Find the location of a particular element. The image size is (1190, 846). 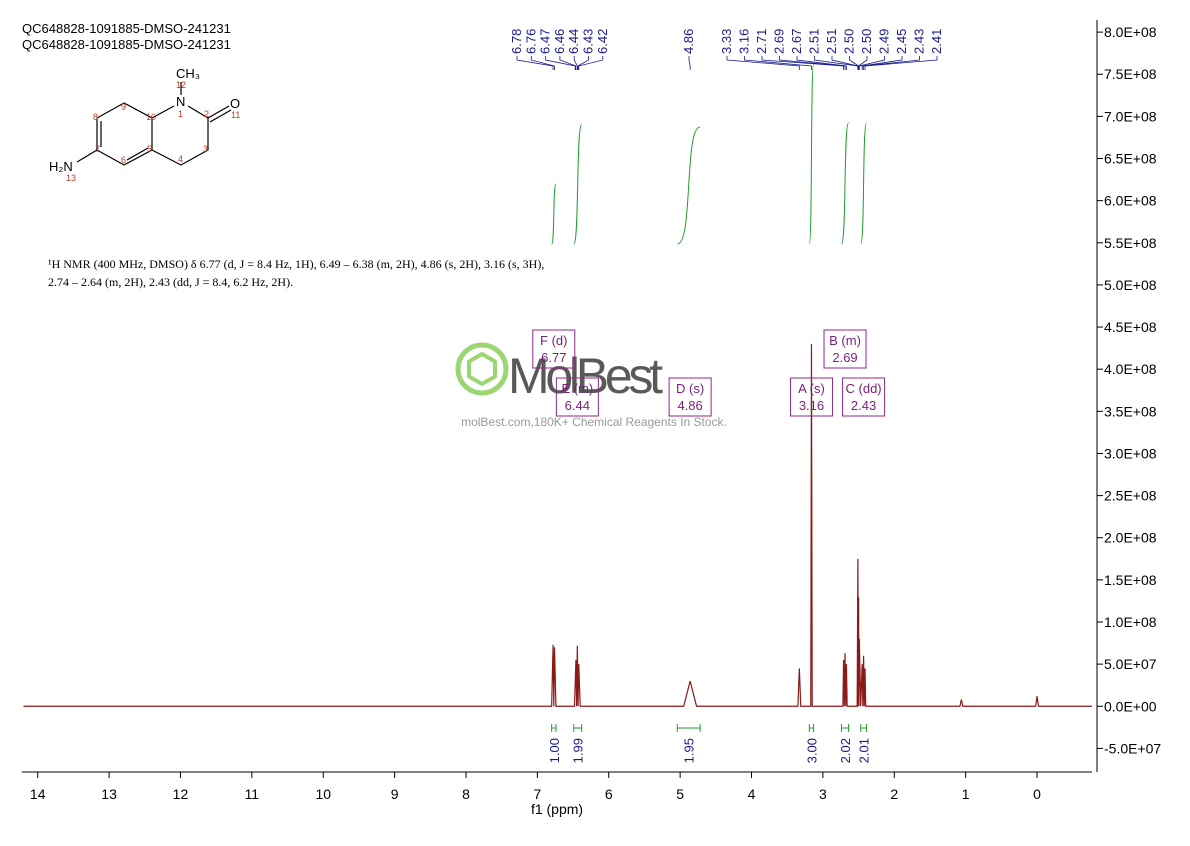

peak-label: 6.42 is located at coordinates (602, 41).